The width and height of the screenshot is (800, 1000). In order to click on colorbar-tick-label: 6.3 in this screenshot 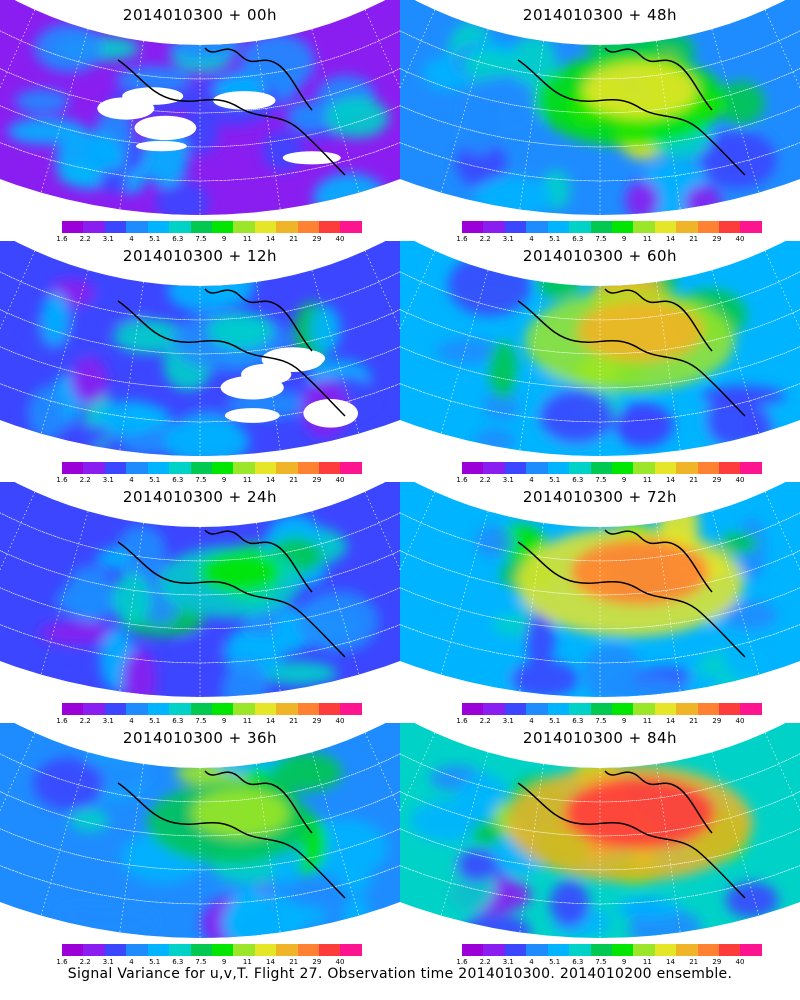, I will do `click(178, 962)`.